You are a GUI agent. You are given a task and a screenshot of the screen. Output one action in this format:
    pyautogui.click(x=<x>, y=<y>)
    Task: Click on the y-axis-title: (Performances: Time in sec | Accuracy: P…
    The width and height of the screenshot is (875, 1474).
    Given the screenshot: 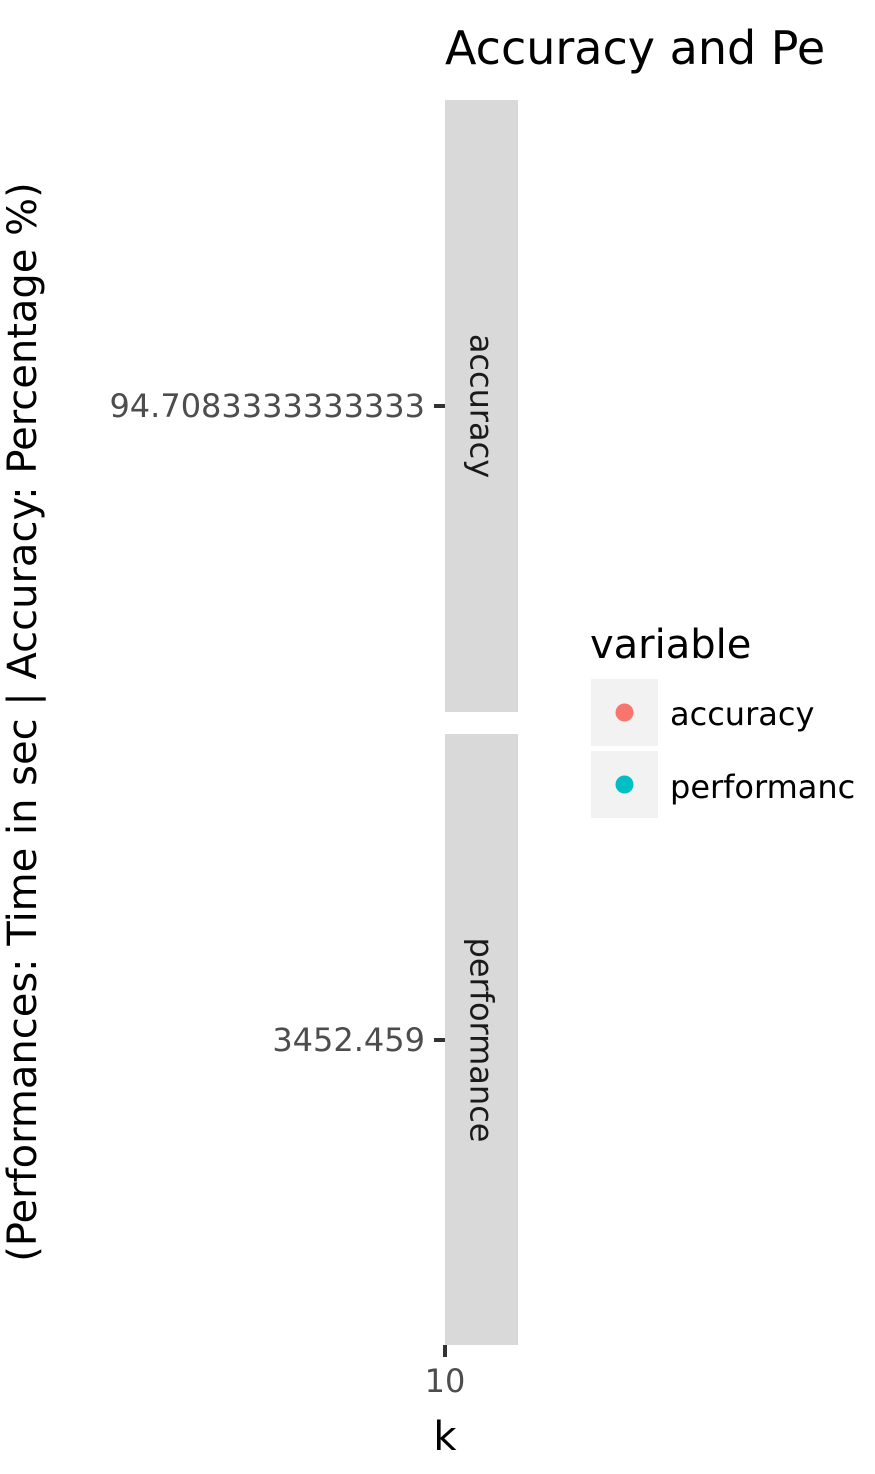 What is the action you would take?
    pyautogui.click(x=23, y=722)
    